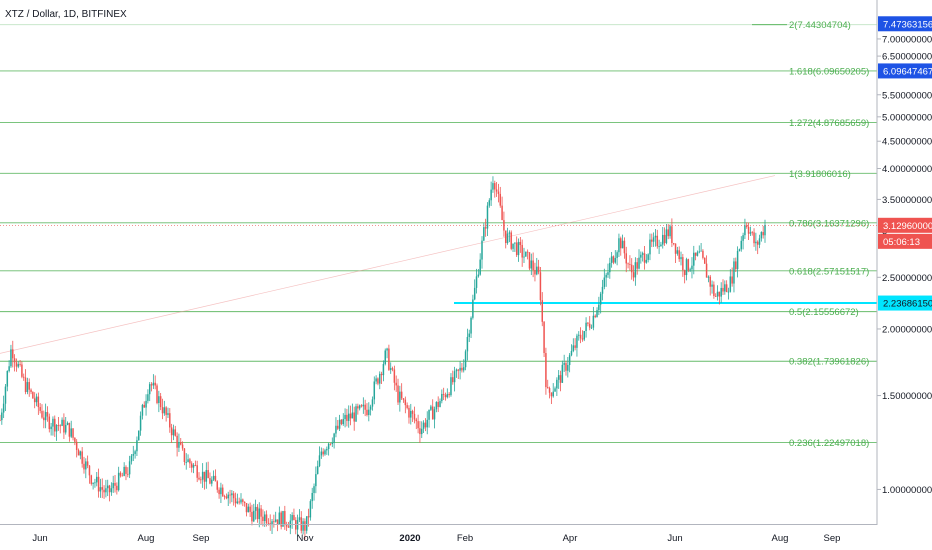 The height and width of the screenshot is (550, 932). What do you see at coordinates (907, 304) in the screenshot?
I see `h-line-badge-label: 2.23686150` at bounding box center [907, 304].